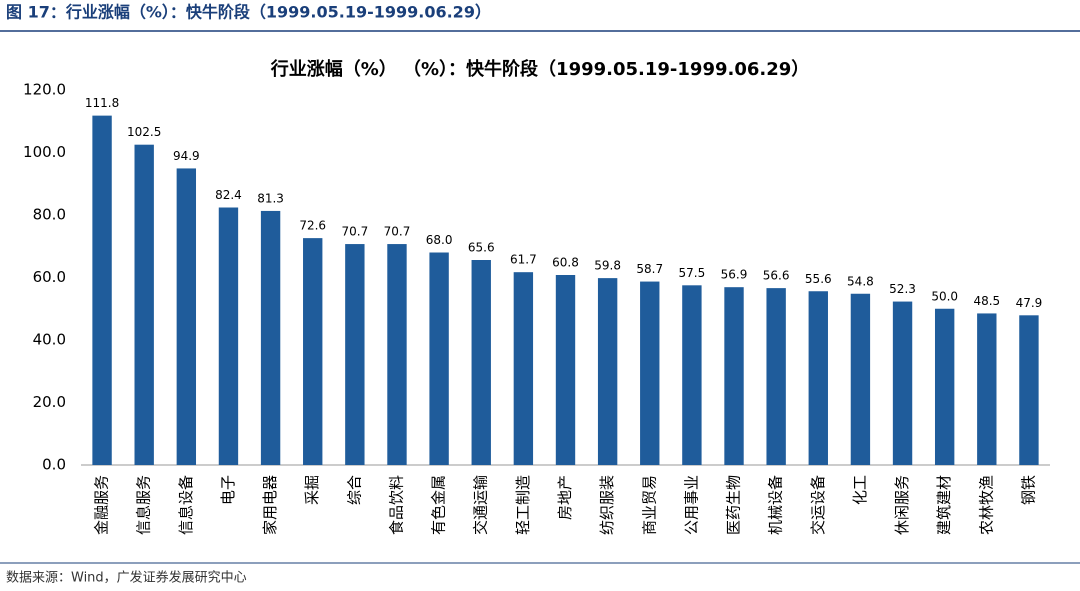 Image resolution: width=1080 pixels, height=591 pixels. Describe the element at coordinates (248, 12) in the screenshot. I see `figure-header: 图 17：行业涨幅（%）：快牛阶段（1999.05.19-1999.06.29）` at that location.